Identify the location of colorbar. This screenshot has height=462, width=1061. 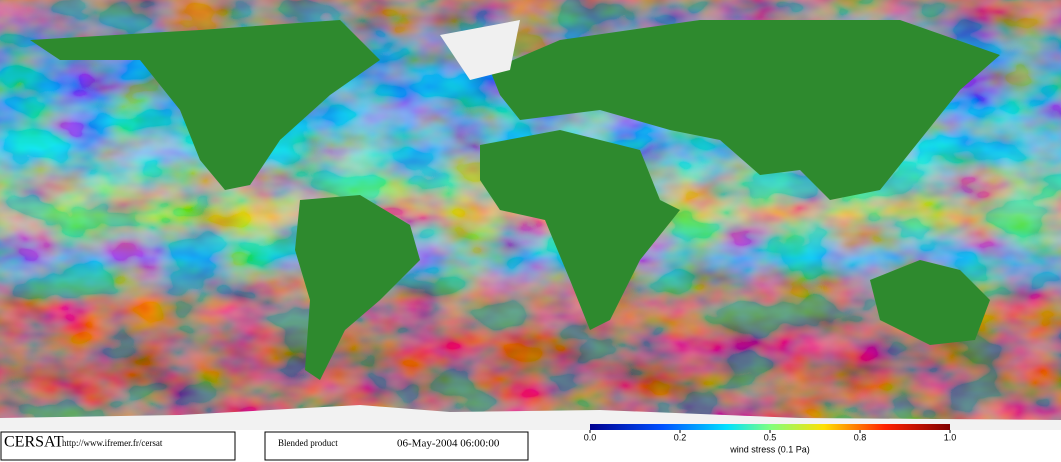
(770, 427).